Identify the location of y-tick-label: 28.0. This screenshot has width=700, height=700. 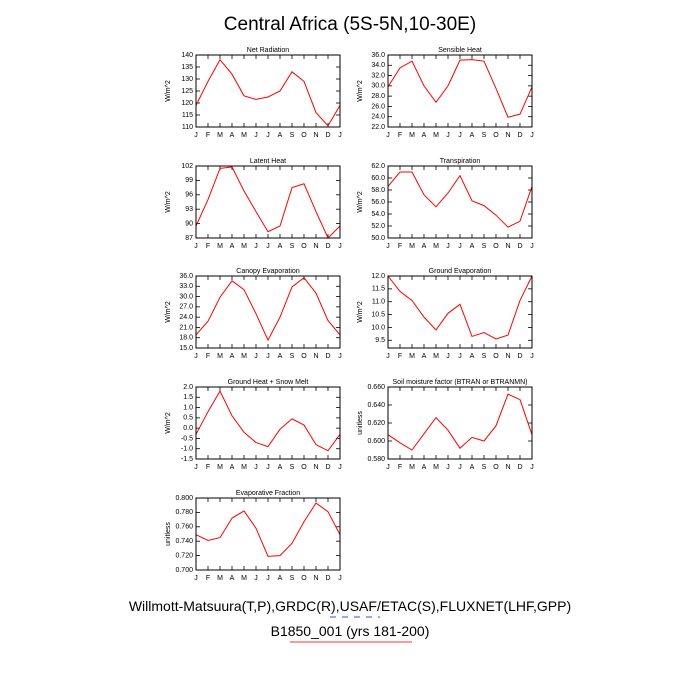
(378, 96).